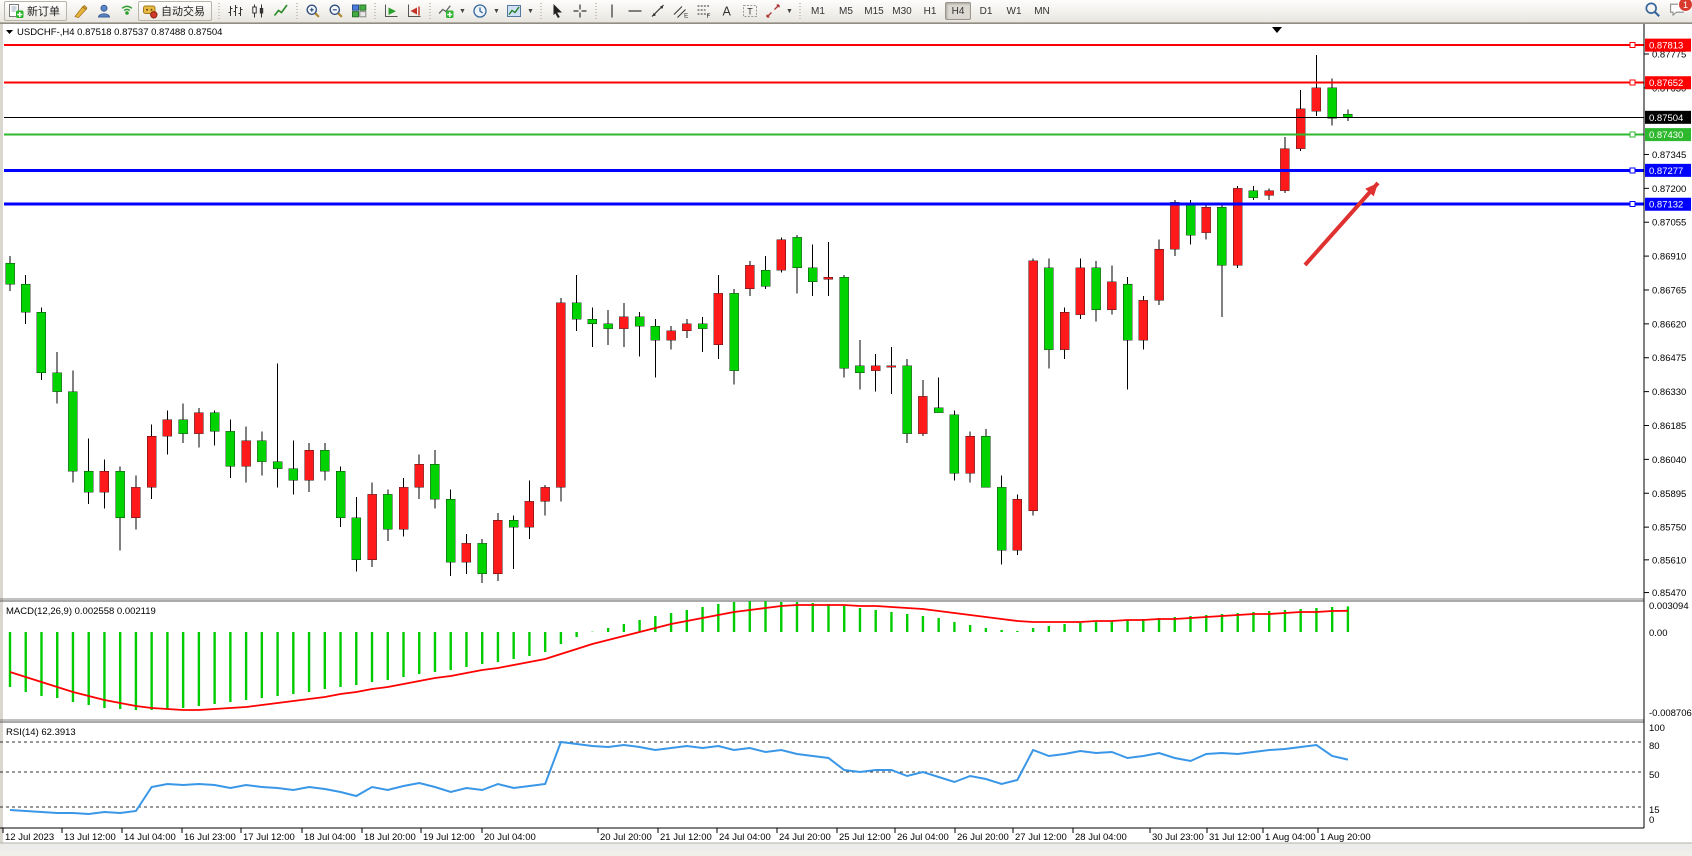  I want to click on toolbar-button-crosshair, so click(579, 11).